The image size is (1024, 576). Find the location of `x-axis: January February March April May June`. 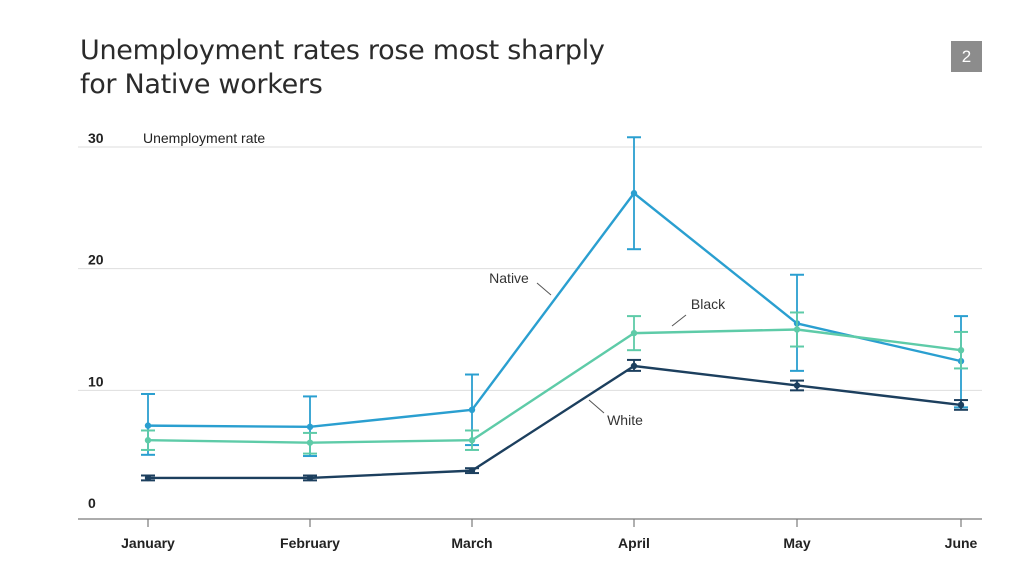

x-axis: January February March April May June is located at coordinates (530, 534).